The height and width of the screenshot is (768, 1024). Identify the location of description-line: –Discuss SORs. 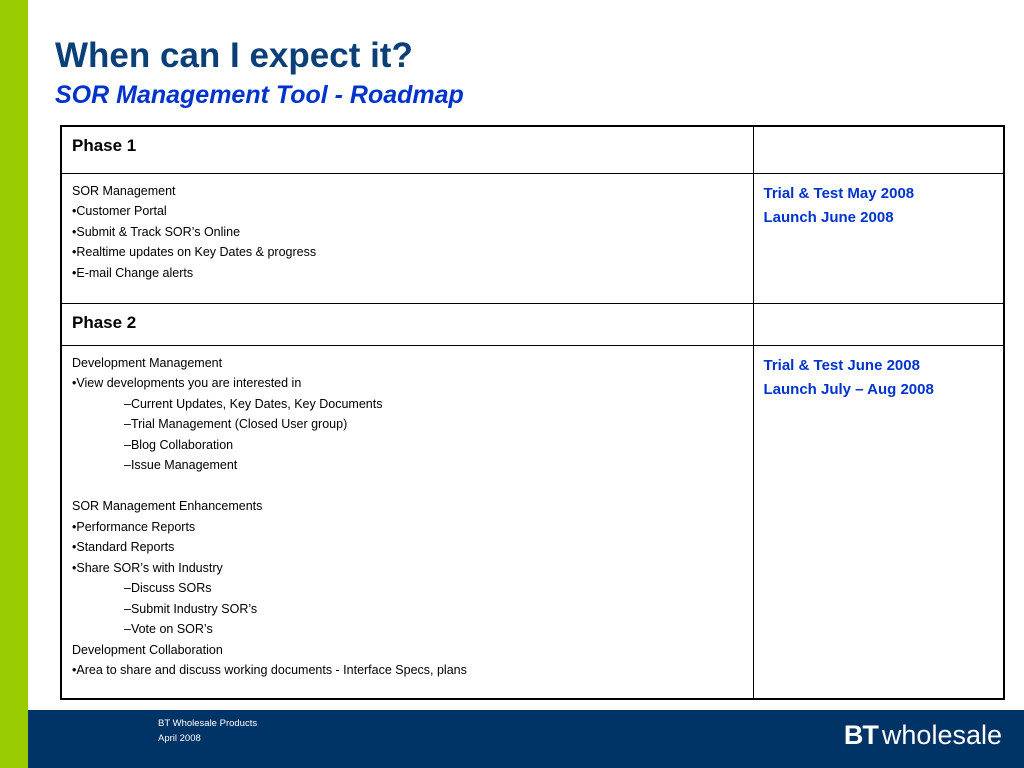
(168, 588).